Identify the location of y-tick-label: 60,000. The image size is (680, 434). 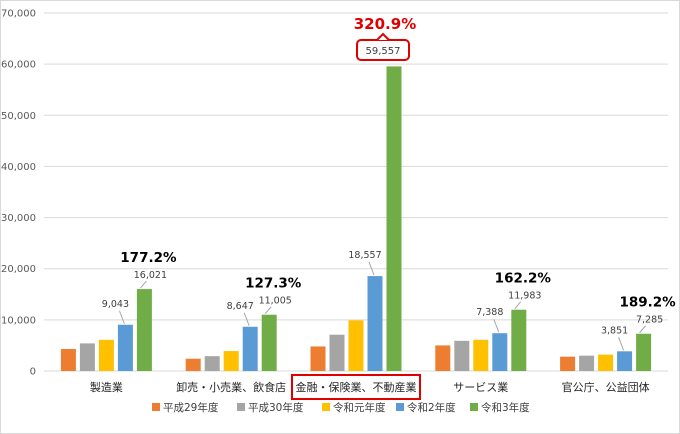
(18, 65).